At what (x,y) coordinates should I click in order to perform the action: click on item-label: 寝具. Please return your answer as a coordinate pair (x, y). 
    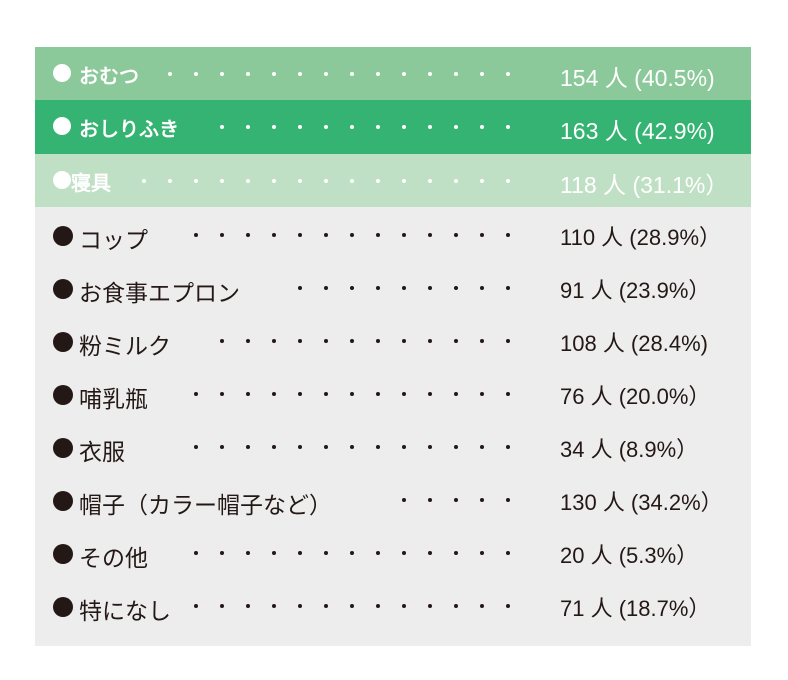
    Looking at the image, I should click on (91, 183).